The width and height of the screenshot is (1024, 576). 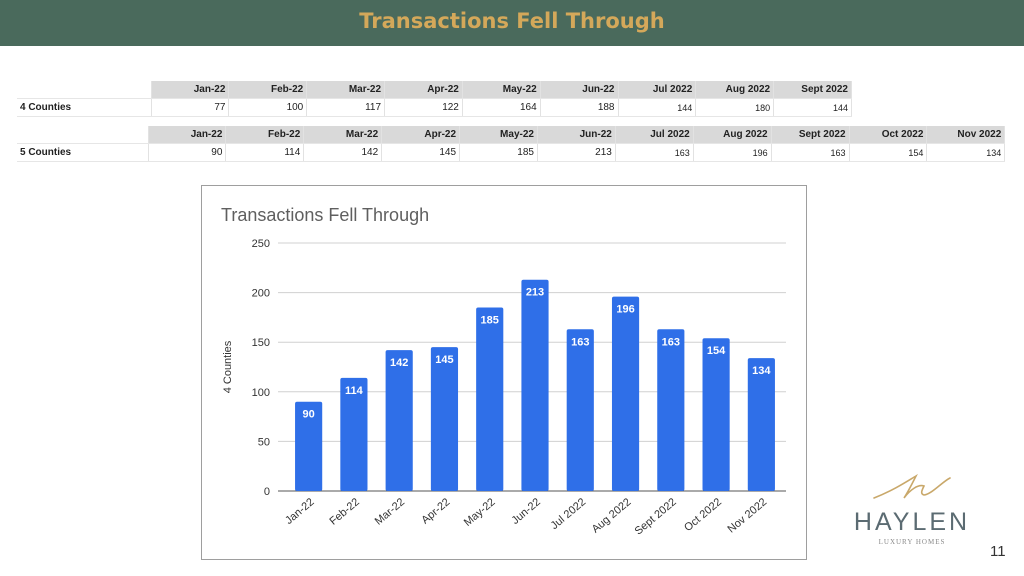 I want to click on x-tick-label: Nov 2022, so click(x=748, y=515).